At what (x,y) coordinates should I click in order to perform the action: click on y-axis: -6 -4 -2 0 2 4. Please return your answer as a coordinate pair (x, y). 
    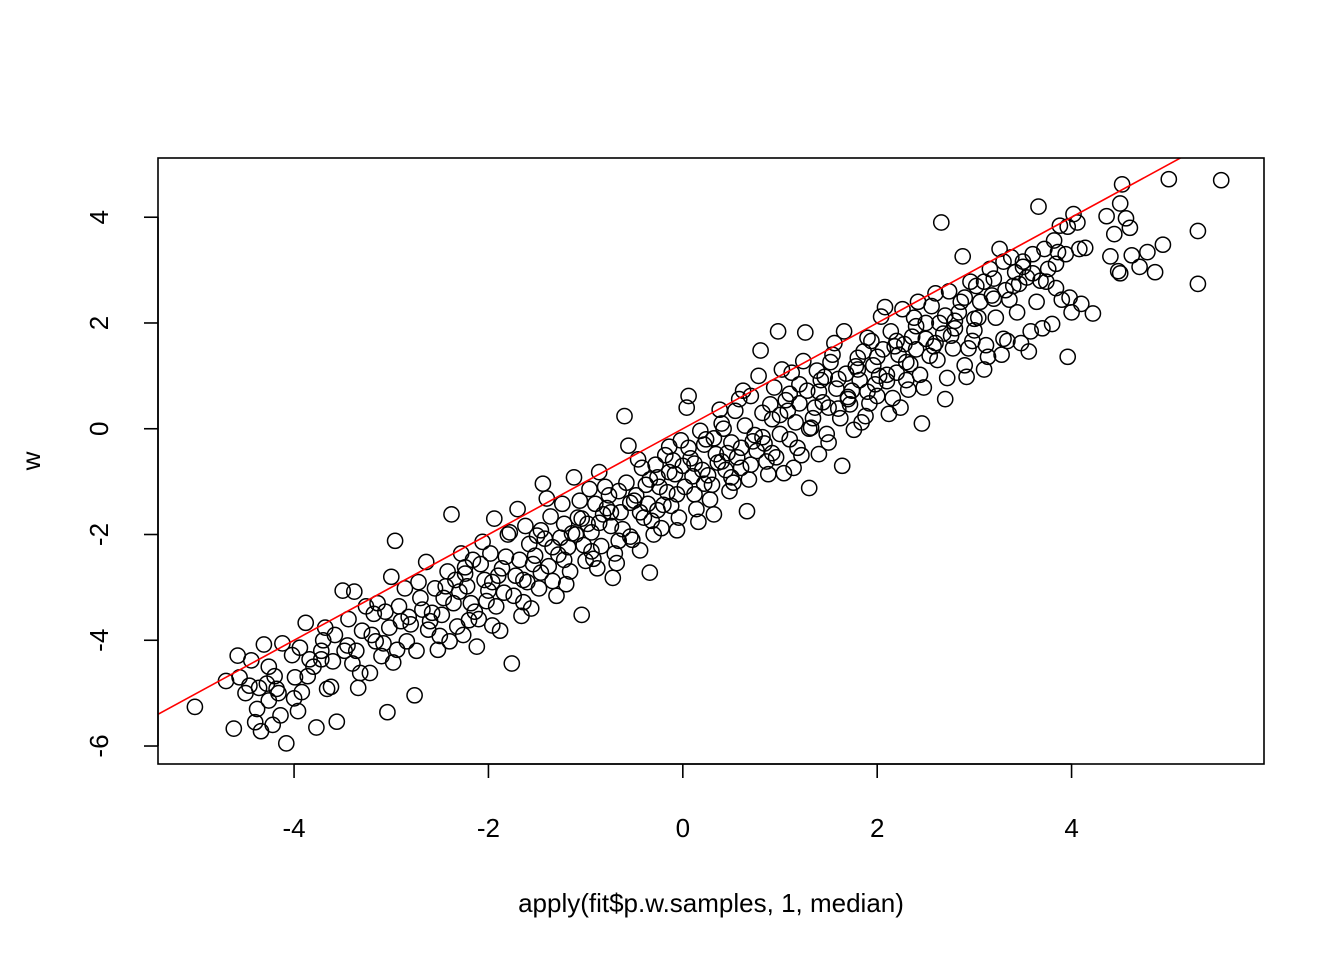
    Looking at the image, I should click on (121, 484).